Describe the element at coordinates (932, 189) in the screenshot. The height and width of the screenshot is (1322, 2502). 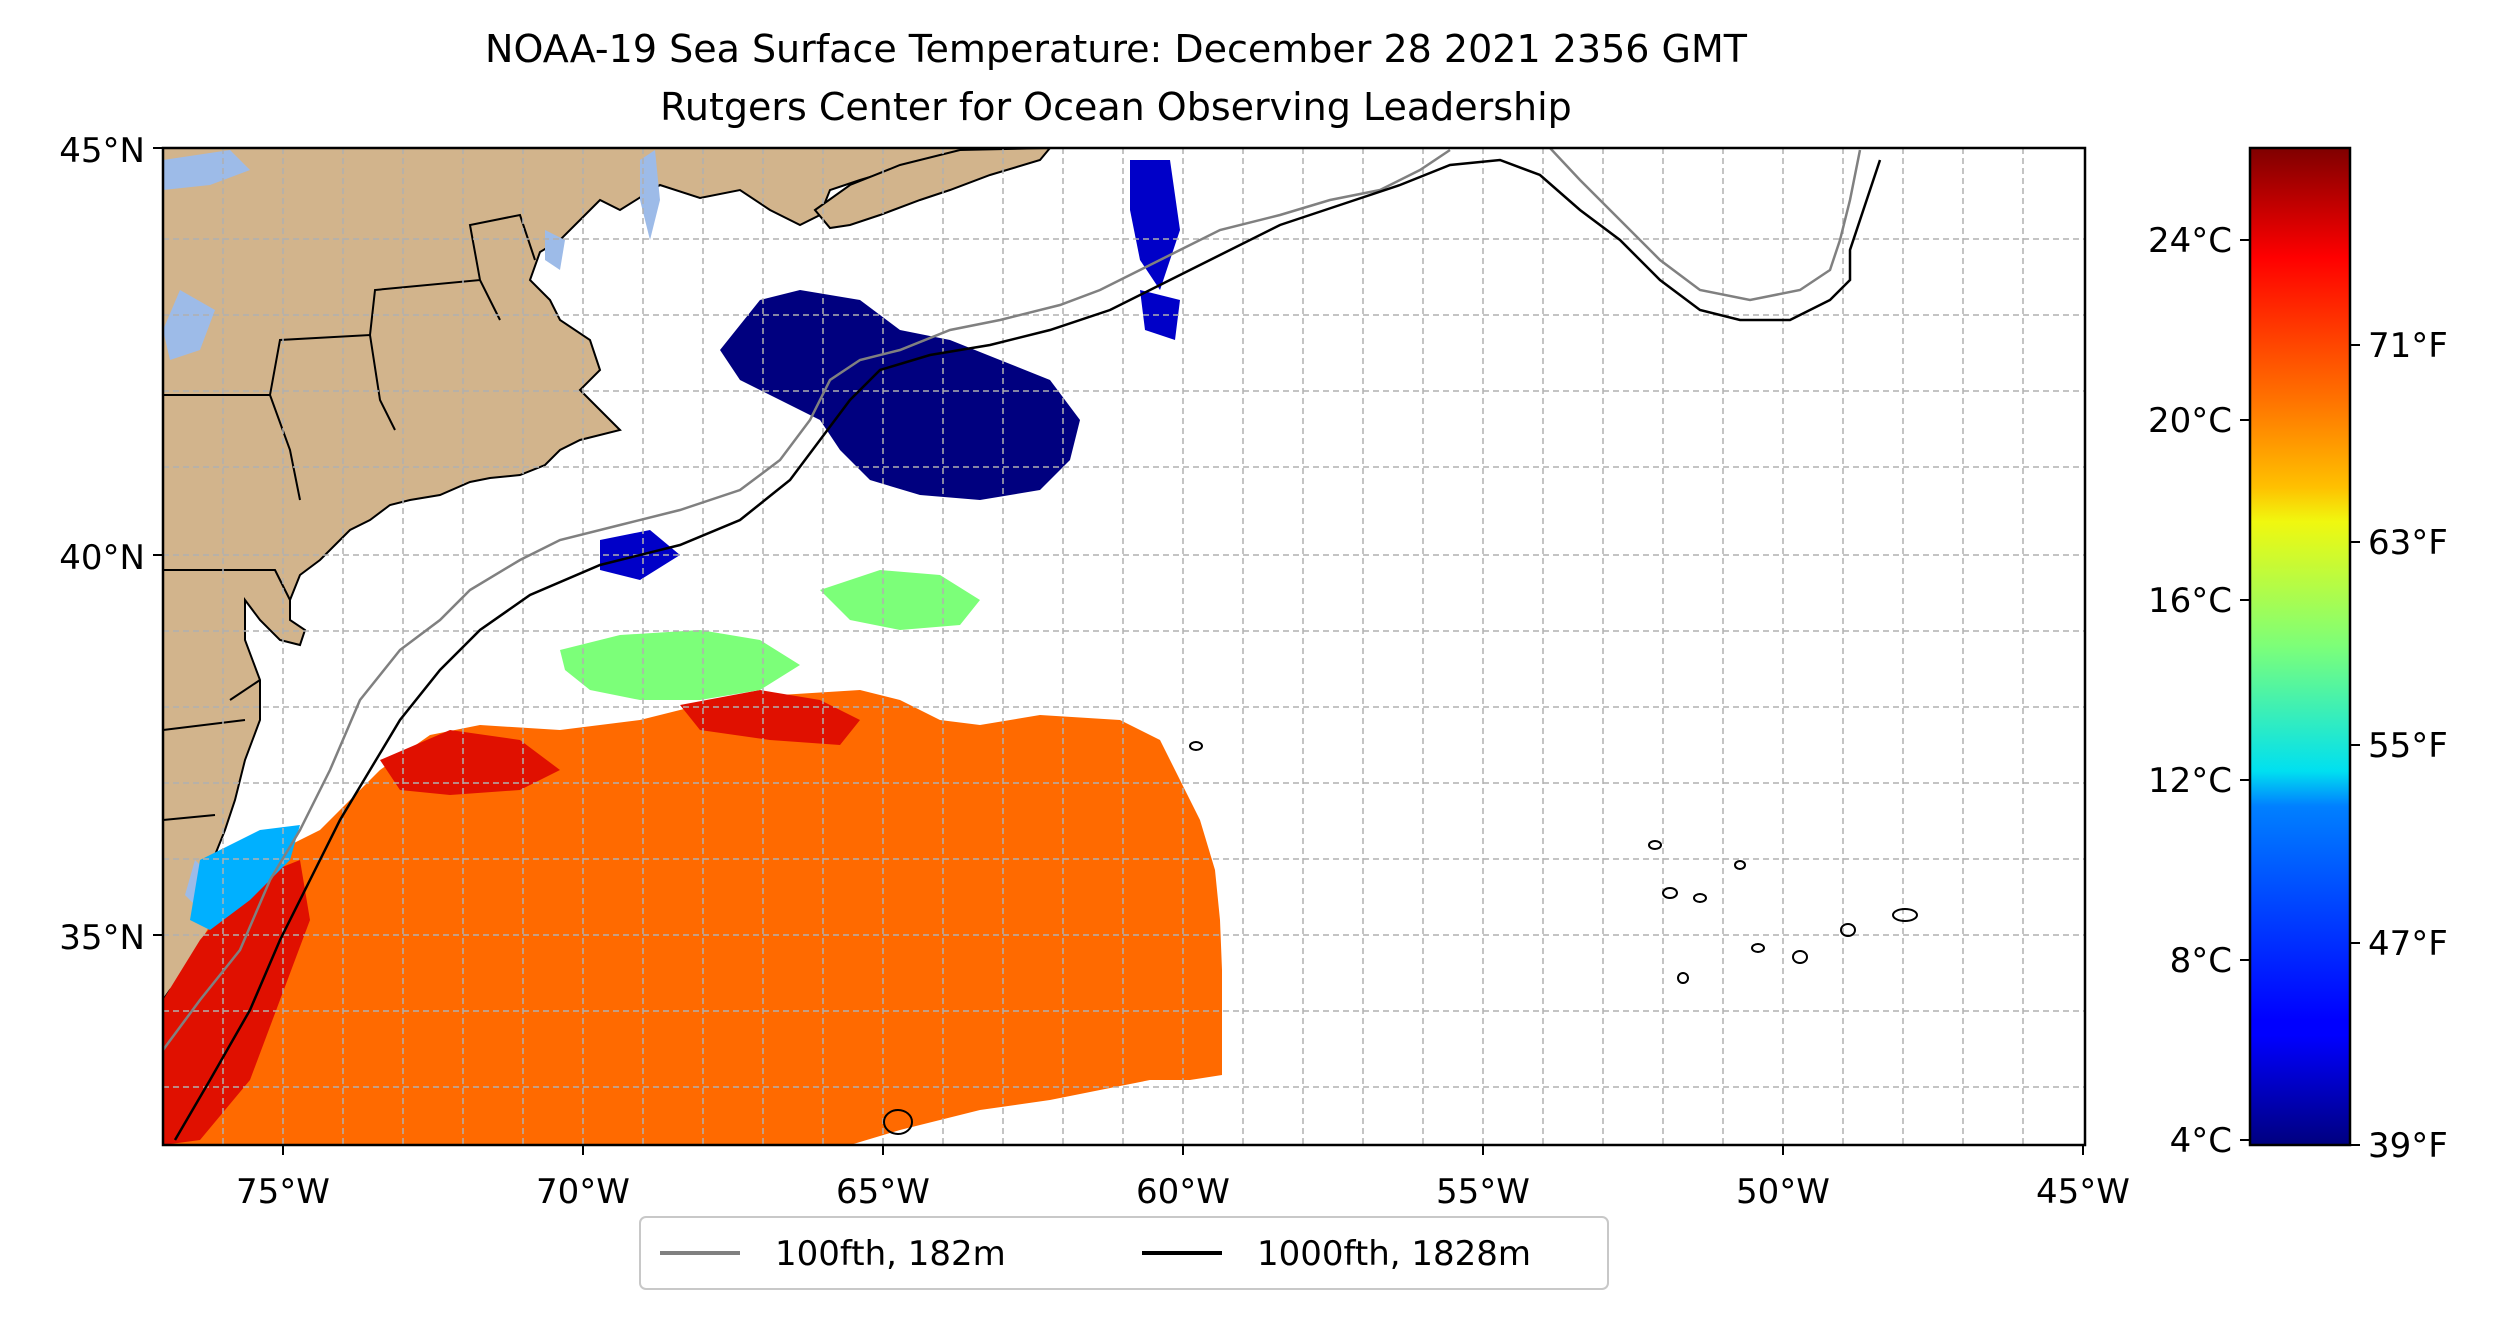
I see `land-nova-scotia` at that location.